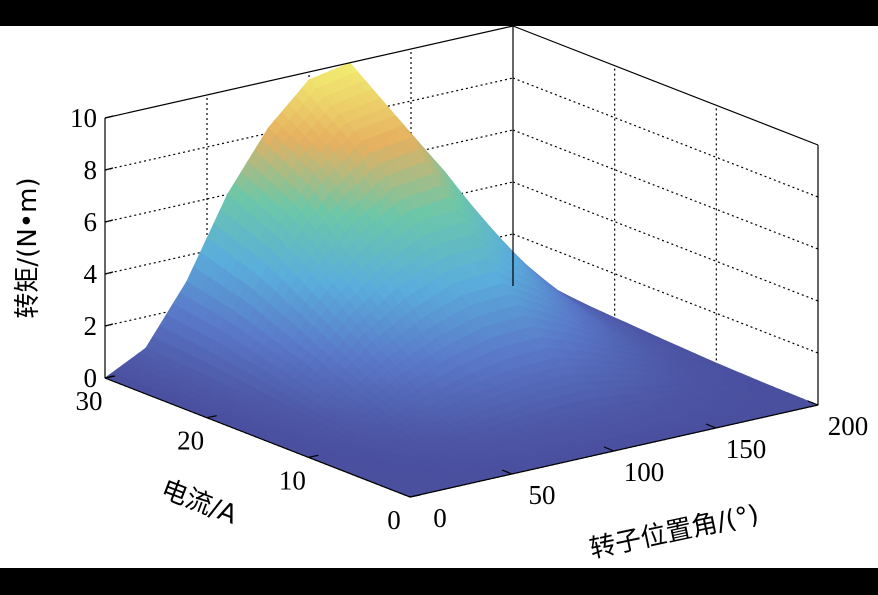  I want to click on z-tick-label: 10, so click(83, 118).